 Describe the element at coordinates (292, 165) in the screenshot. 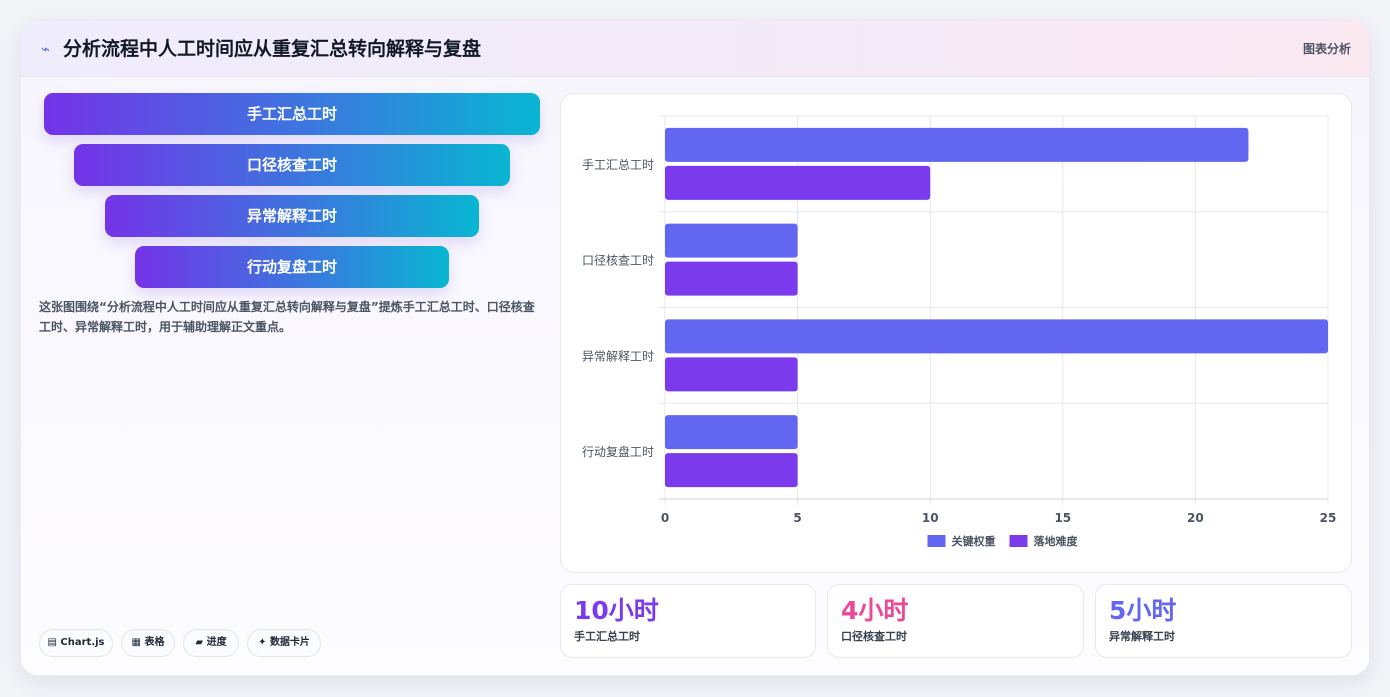

I see `funnel-item: 口径核查工时` at that location.